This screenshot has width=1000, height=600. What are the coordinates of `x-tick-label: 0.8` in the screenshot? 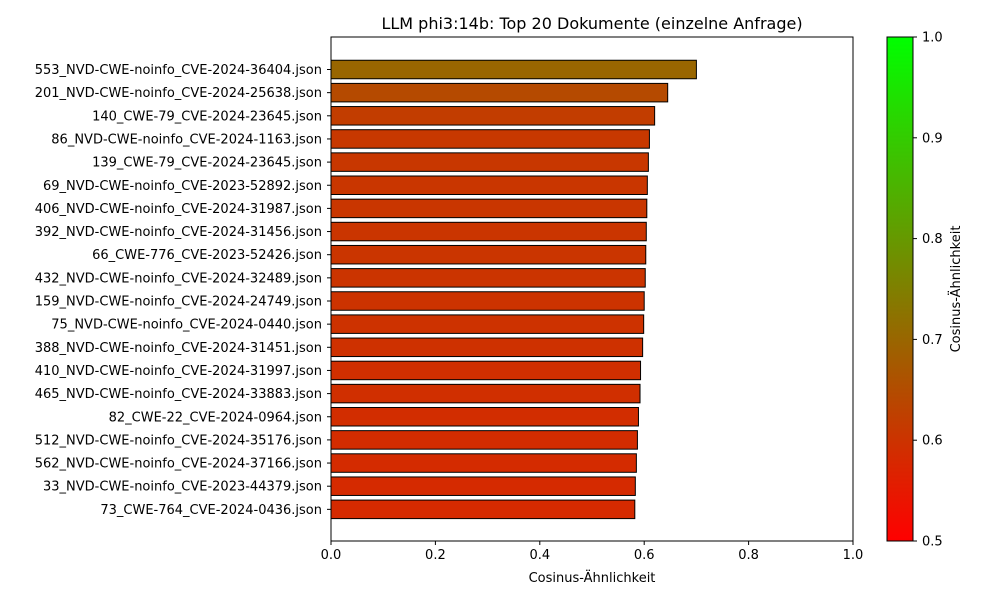 It's located at (748, 555).